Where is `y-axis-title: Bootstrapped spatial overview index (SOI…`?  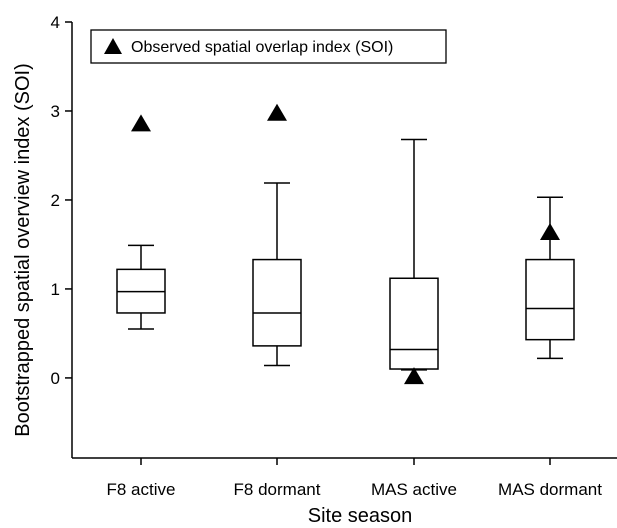 y-axis-title: Bootstrapped spatial overview index (SOI… is located at coordinates (23, 250).